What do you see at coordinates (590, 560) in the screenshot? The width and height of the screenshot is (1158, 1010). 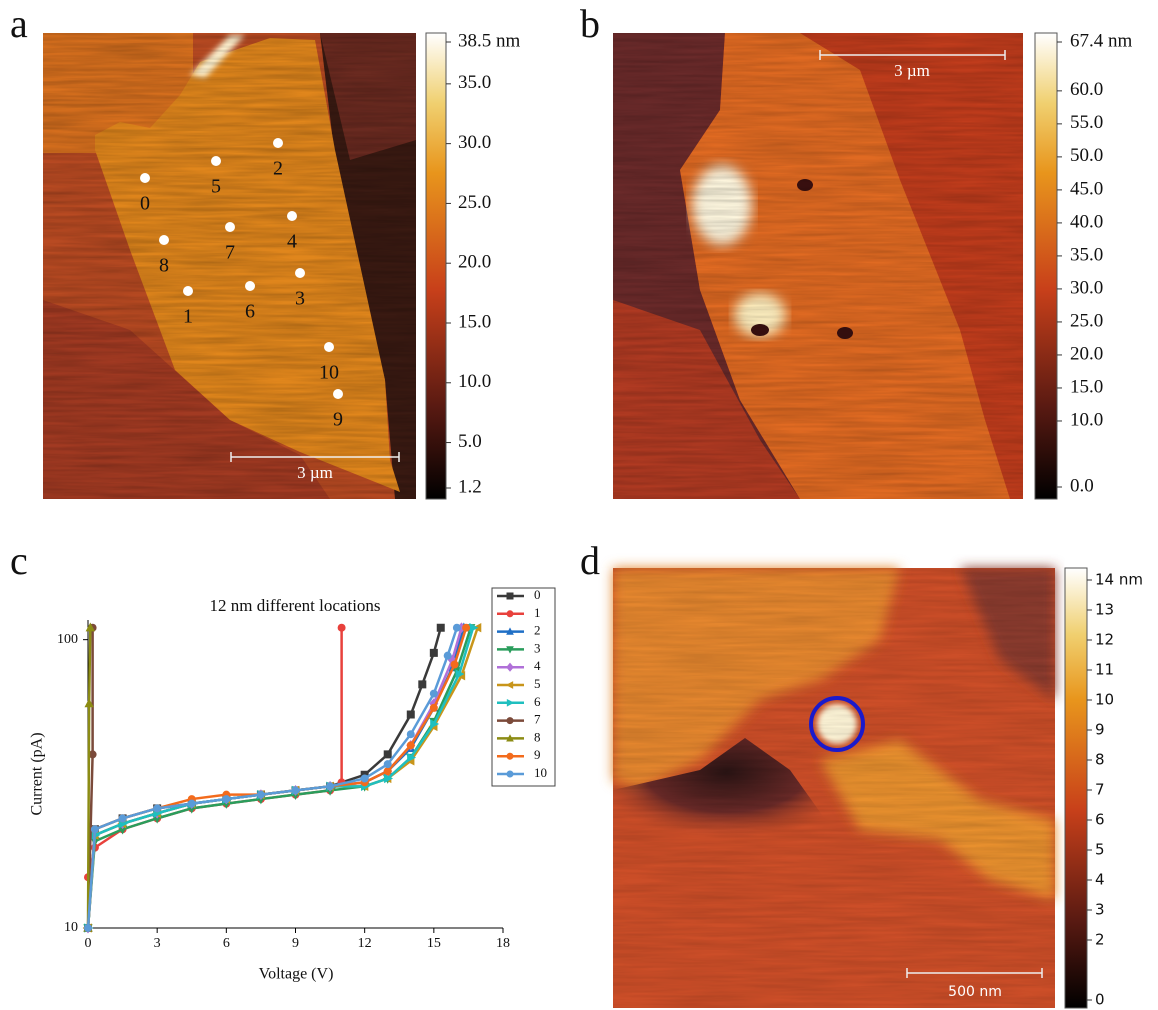 I see `panel-label: d` at bounding box center [590, 560].